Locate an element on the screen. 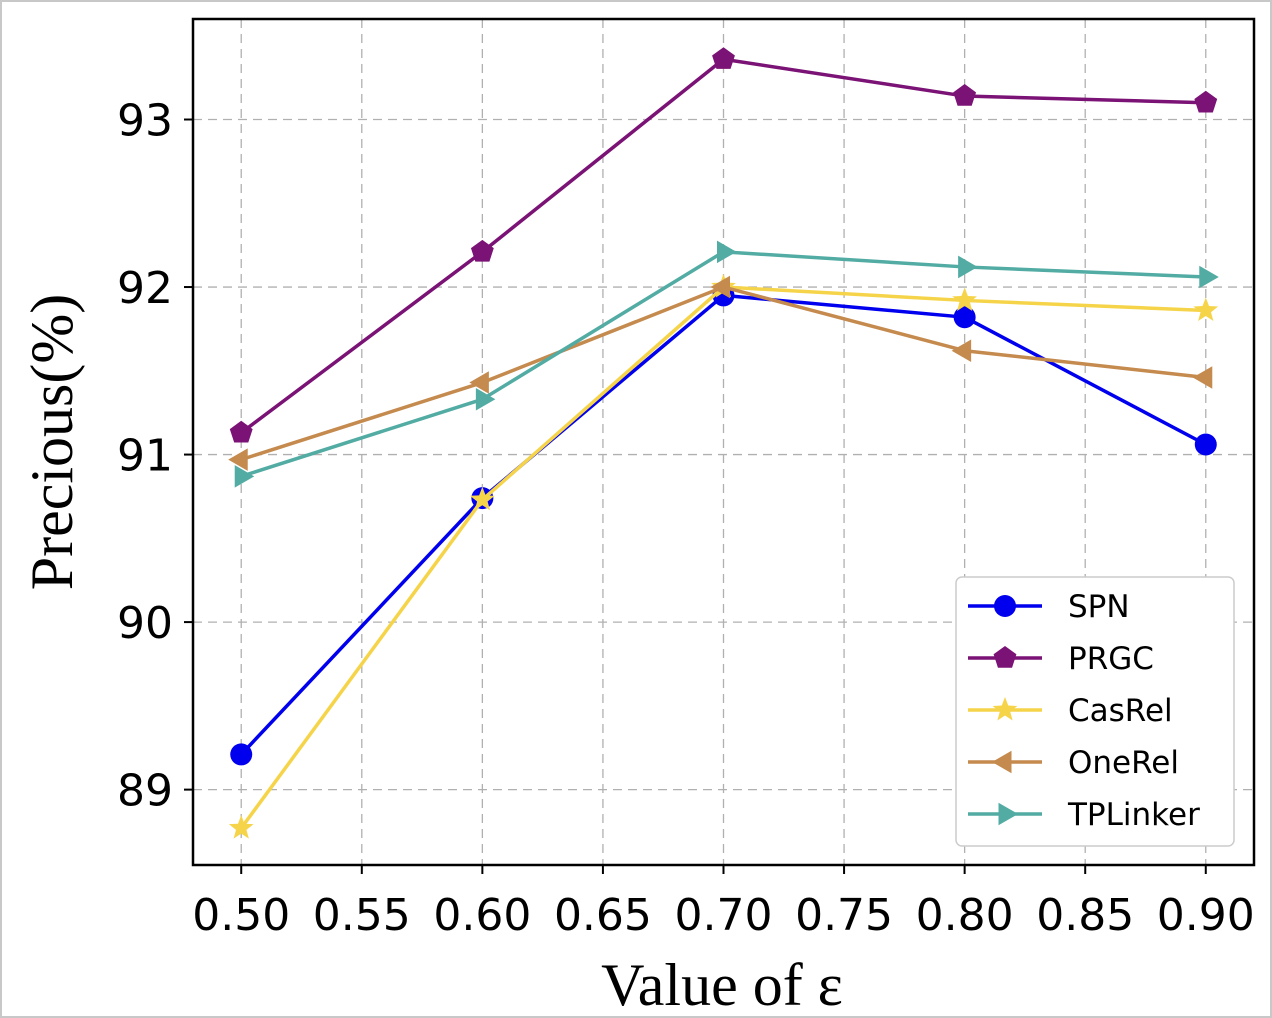 The width and height of the screenshot is (1272, 1018). x-tick-label: 0.70 is located at coordinates (724, 915).